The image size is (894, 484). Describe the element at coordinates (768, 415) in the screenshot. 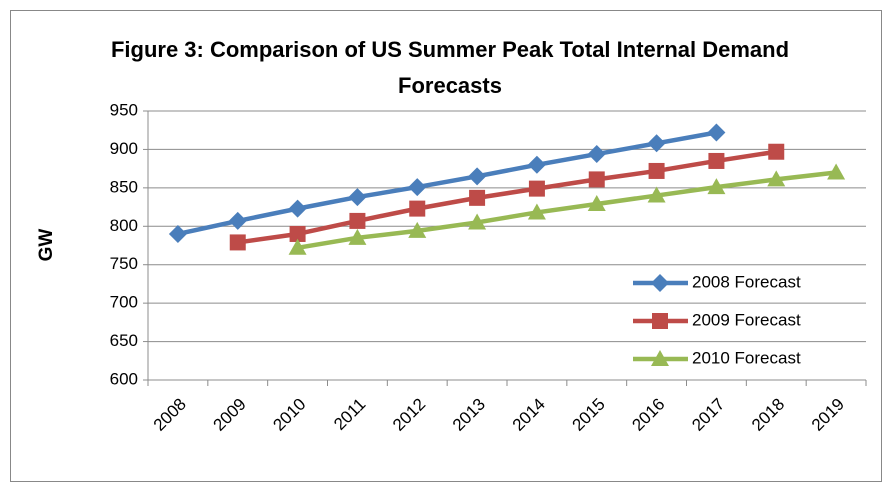

I see `x-tick-label: 2018` at that location.